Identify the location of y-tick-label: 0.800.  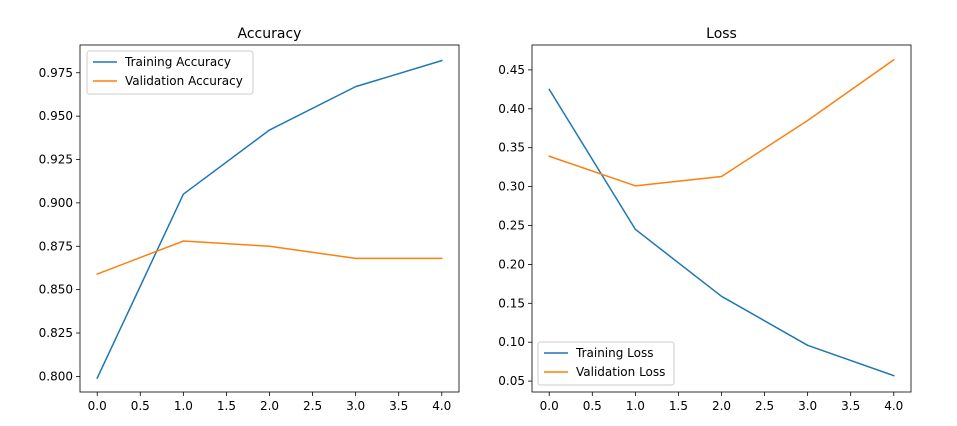
(56, 376).